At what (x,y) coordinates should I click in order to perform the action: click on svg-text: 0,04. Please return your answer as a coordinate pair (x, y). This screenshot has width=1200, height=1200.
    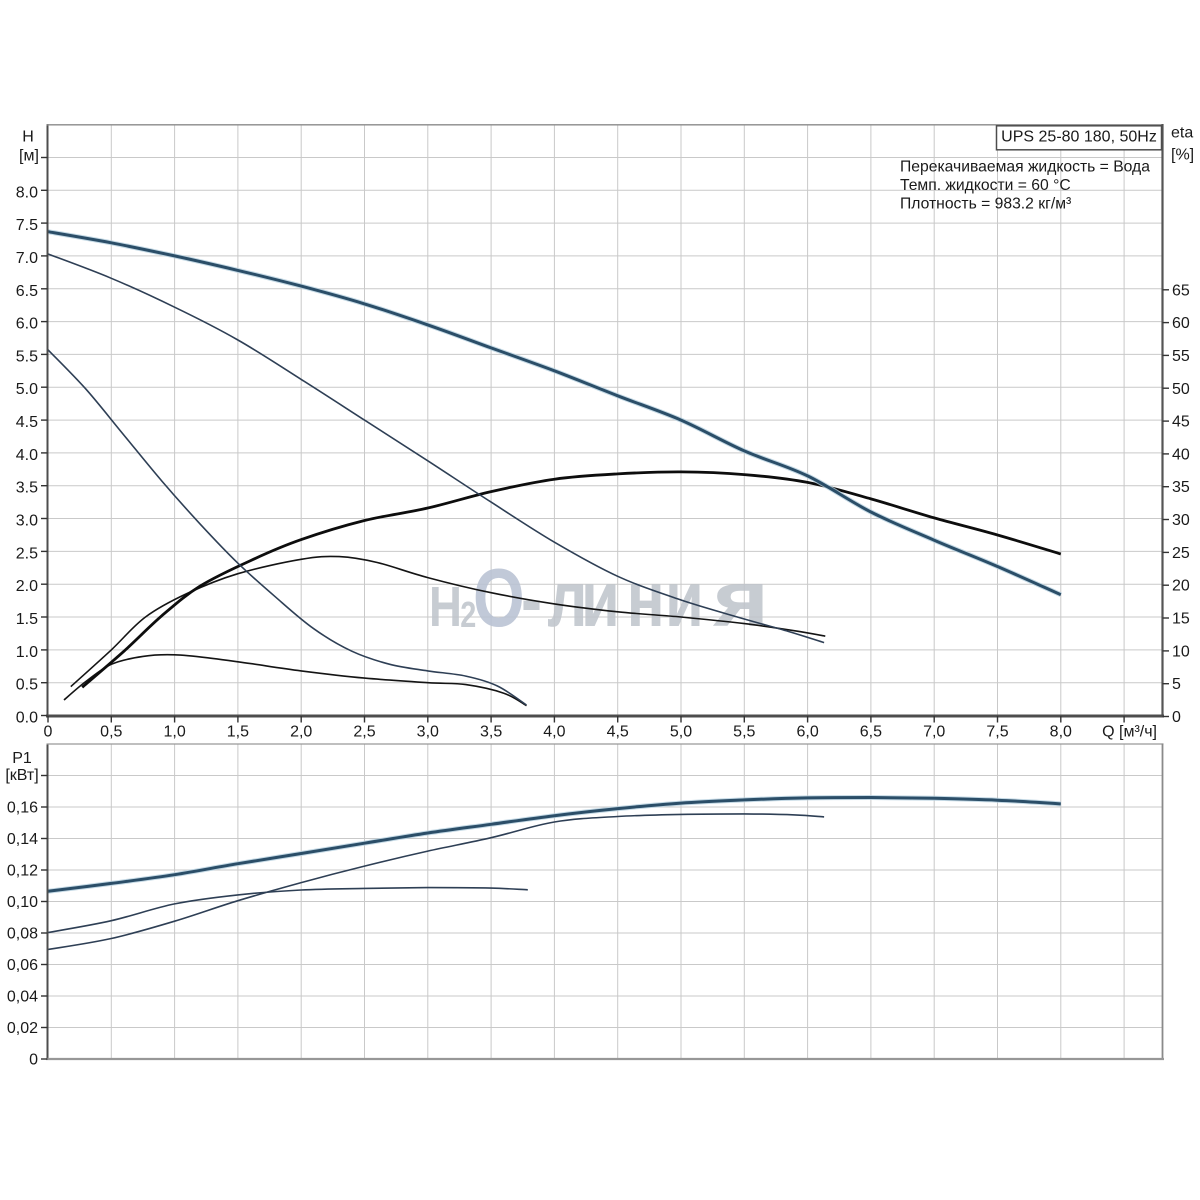
    Looking at the image, I should click on (22, 997).